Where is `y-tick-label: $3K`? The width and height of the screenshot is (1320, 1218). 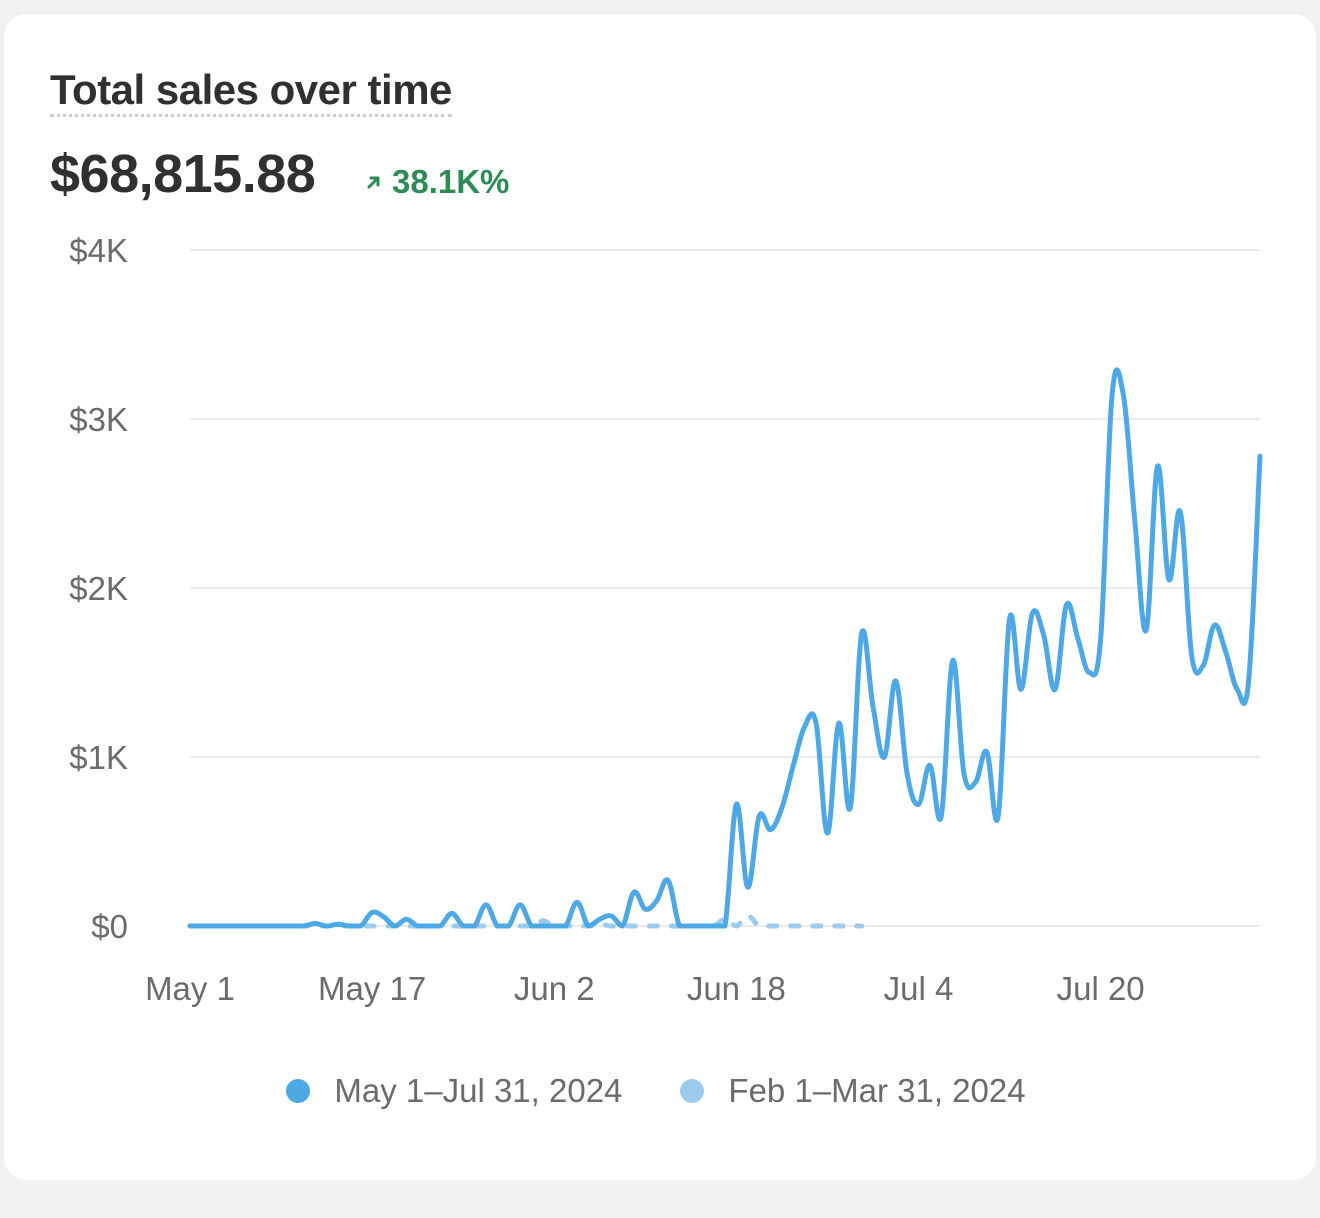
y-tick-label: $3K is located at coordinates (98, 419).